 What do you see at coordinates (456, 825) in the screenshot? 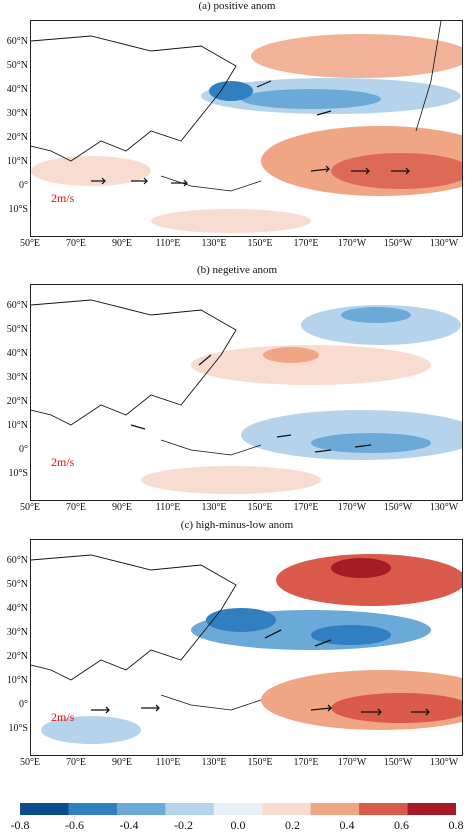
I see `colorbar-tick-label: 0.8` at bounding box center [456, 825].